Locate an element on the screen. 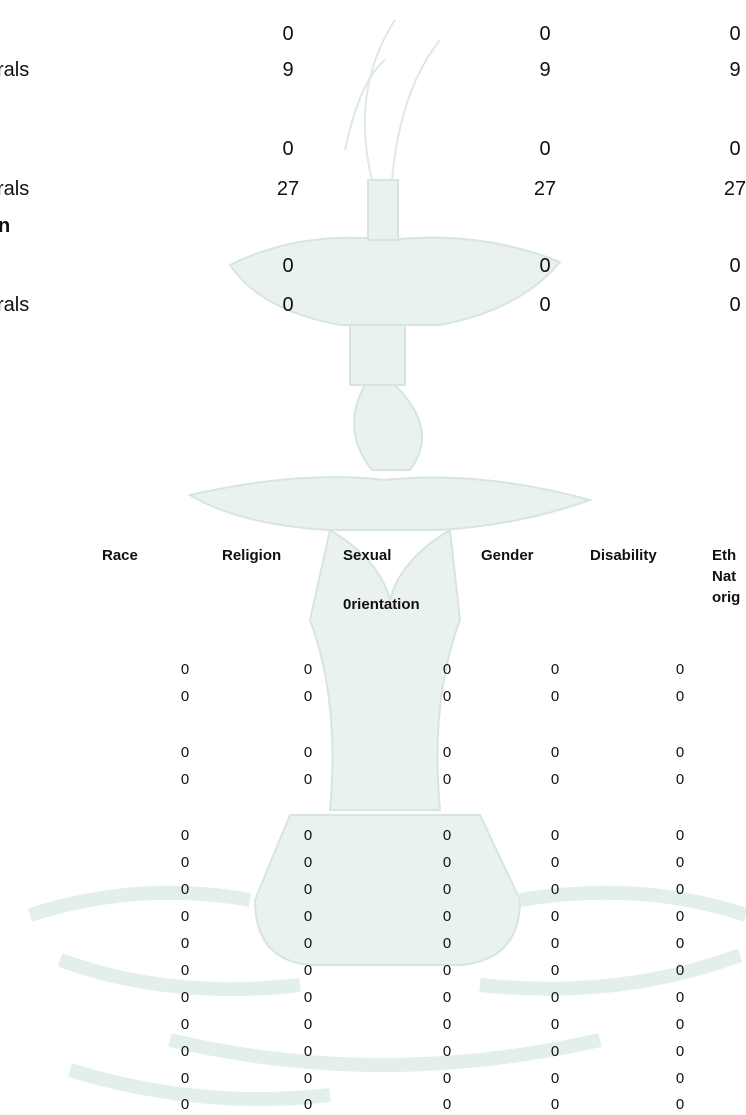 This screenshot has height=1115, width=746. column-header: Religion is located at coordinates (252, 555).